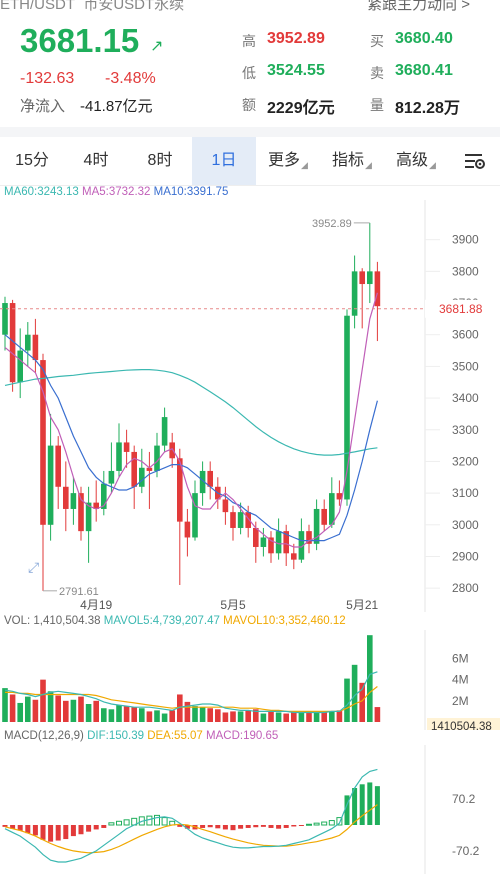 This screenshot has height=874, width=500. I want to click on last-price: 3681.15, so click(80, 40).